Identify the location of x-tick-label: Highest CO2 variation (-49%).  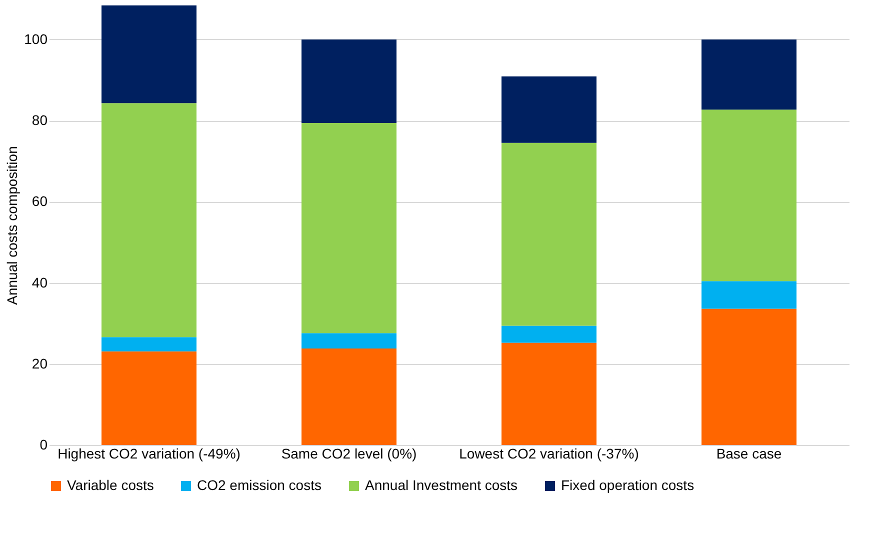
(149, 454).